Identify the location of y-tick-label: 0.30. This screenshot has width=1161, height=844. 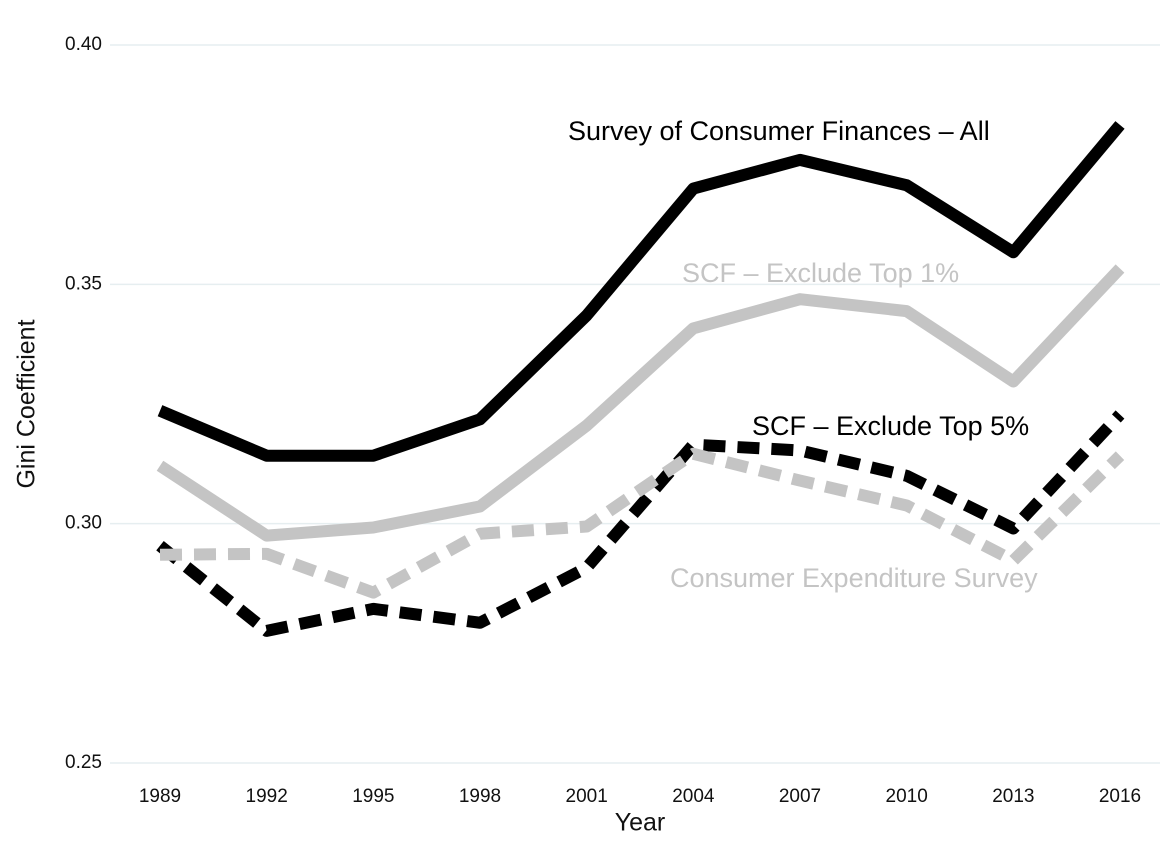
(83, 523).